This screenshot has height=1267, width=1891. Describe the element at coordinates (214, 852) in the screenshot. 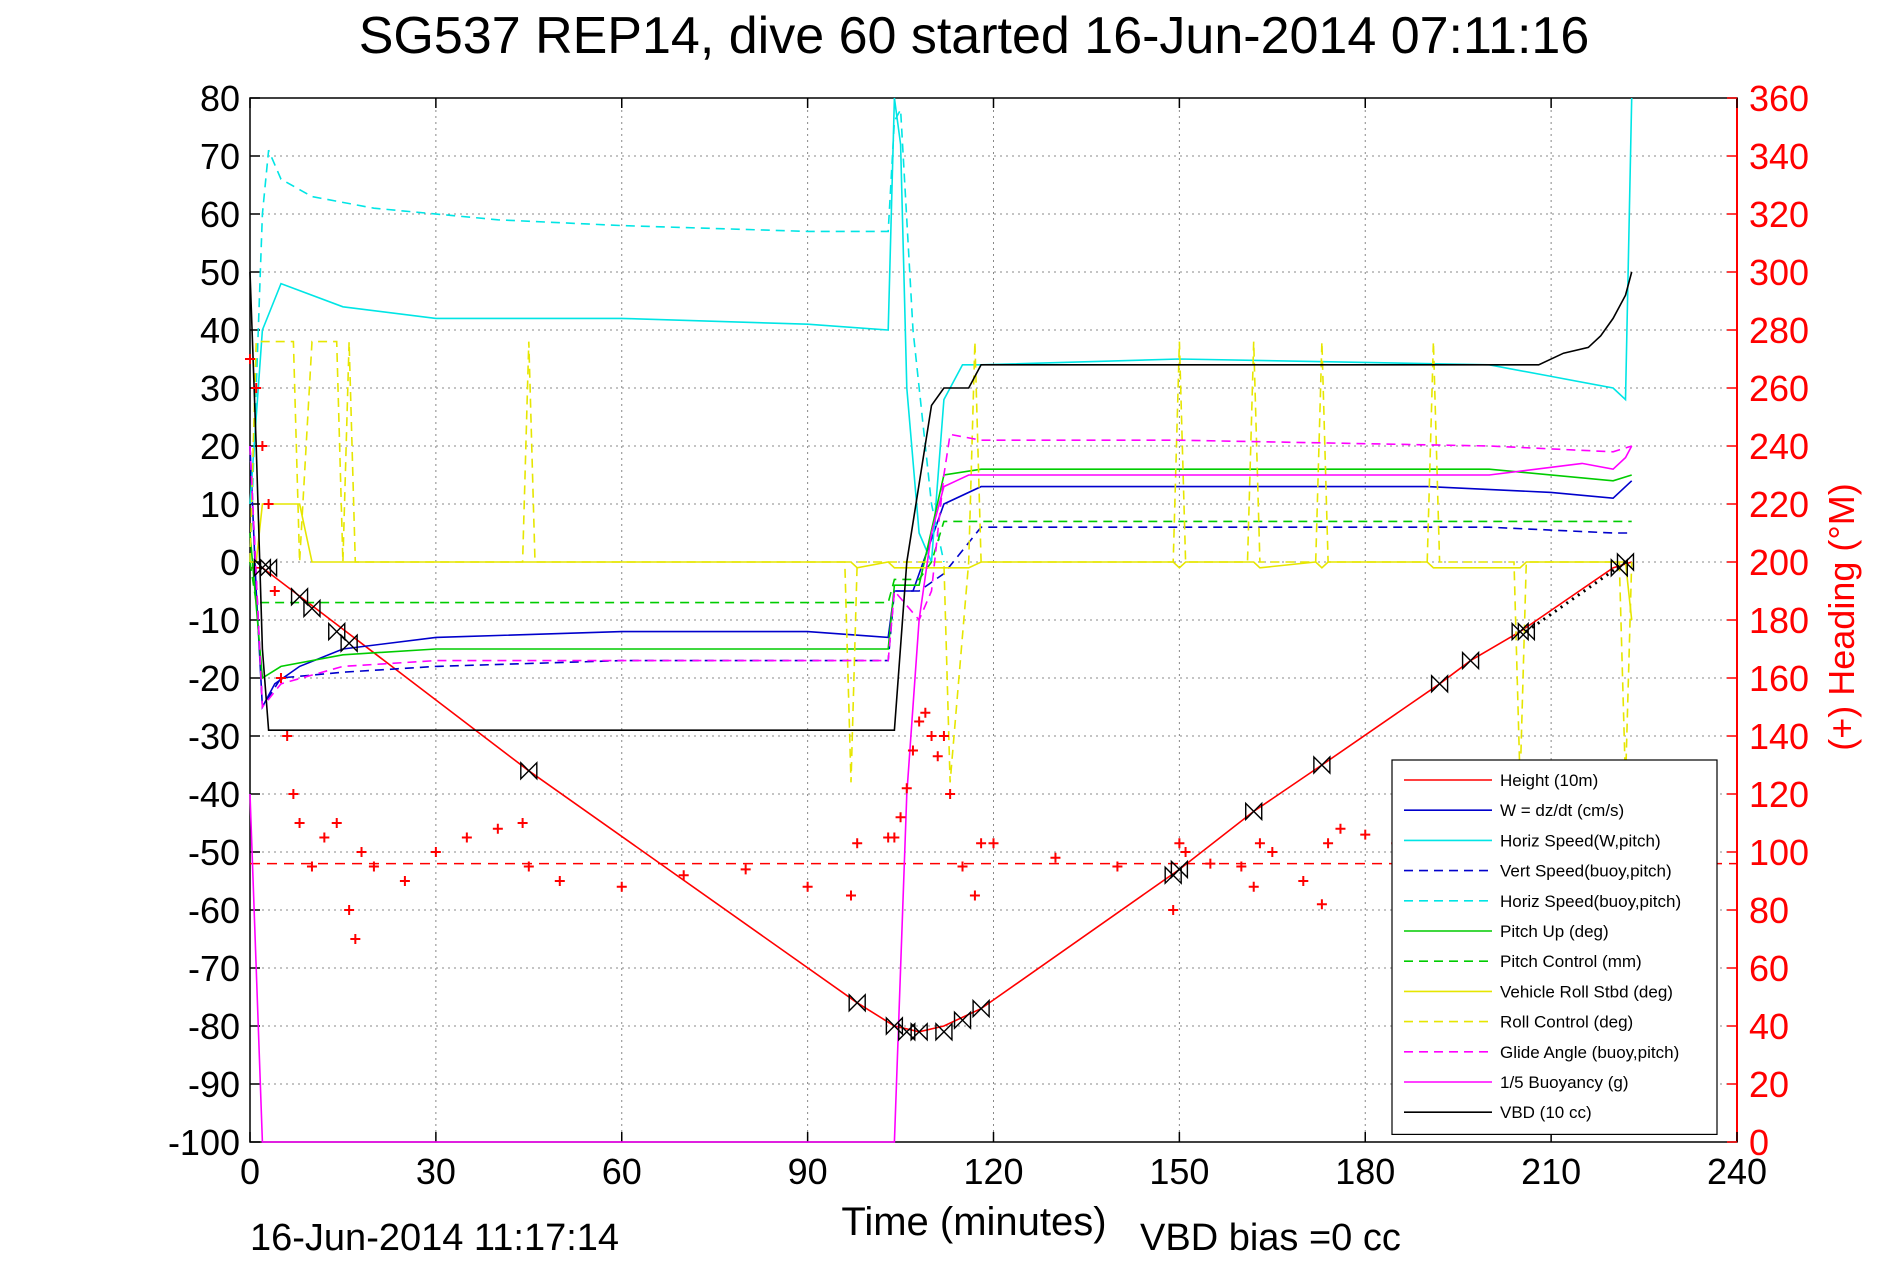

I see `y-left-tick-label: -50` at that location.